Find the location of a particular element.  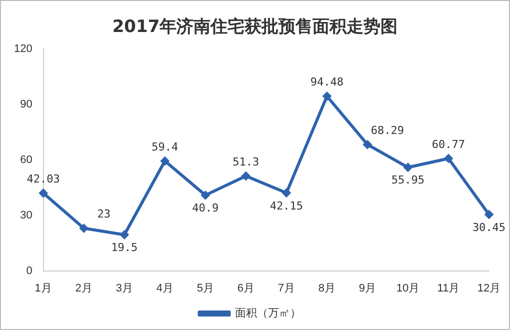

y-tick-label: 120 is located at coordinates (23, 49).